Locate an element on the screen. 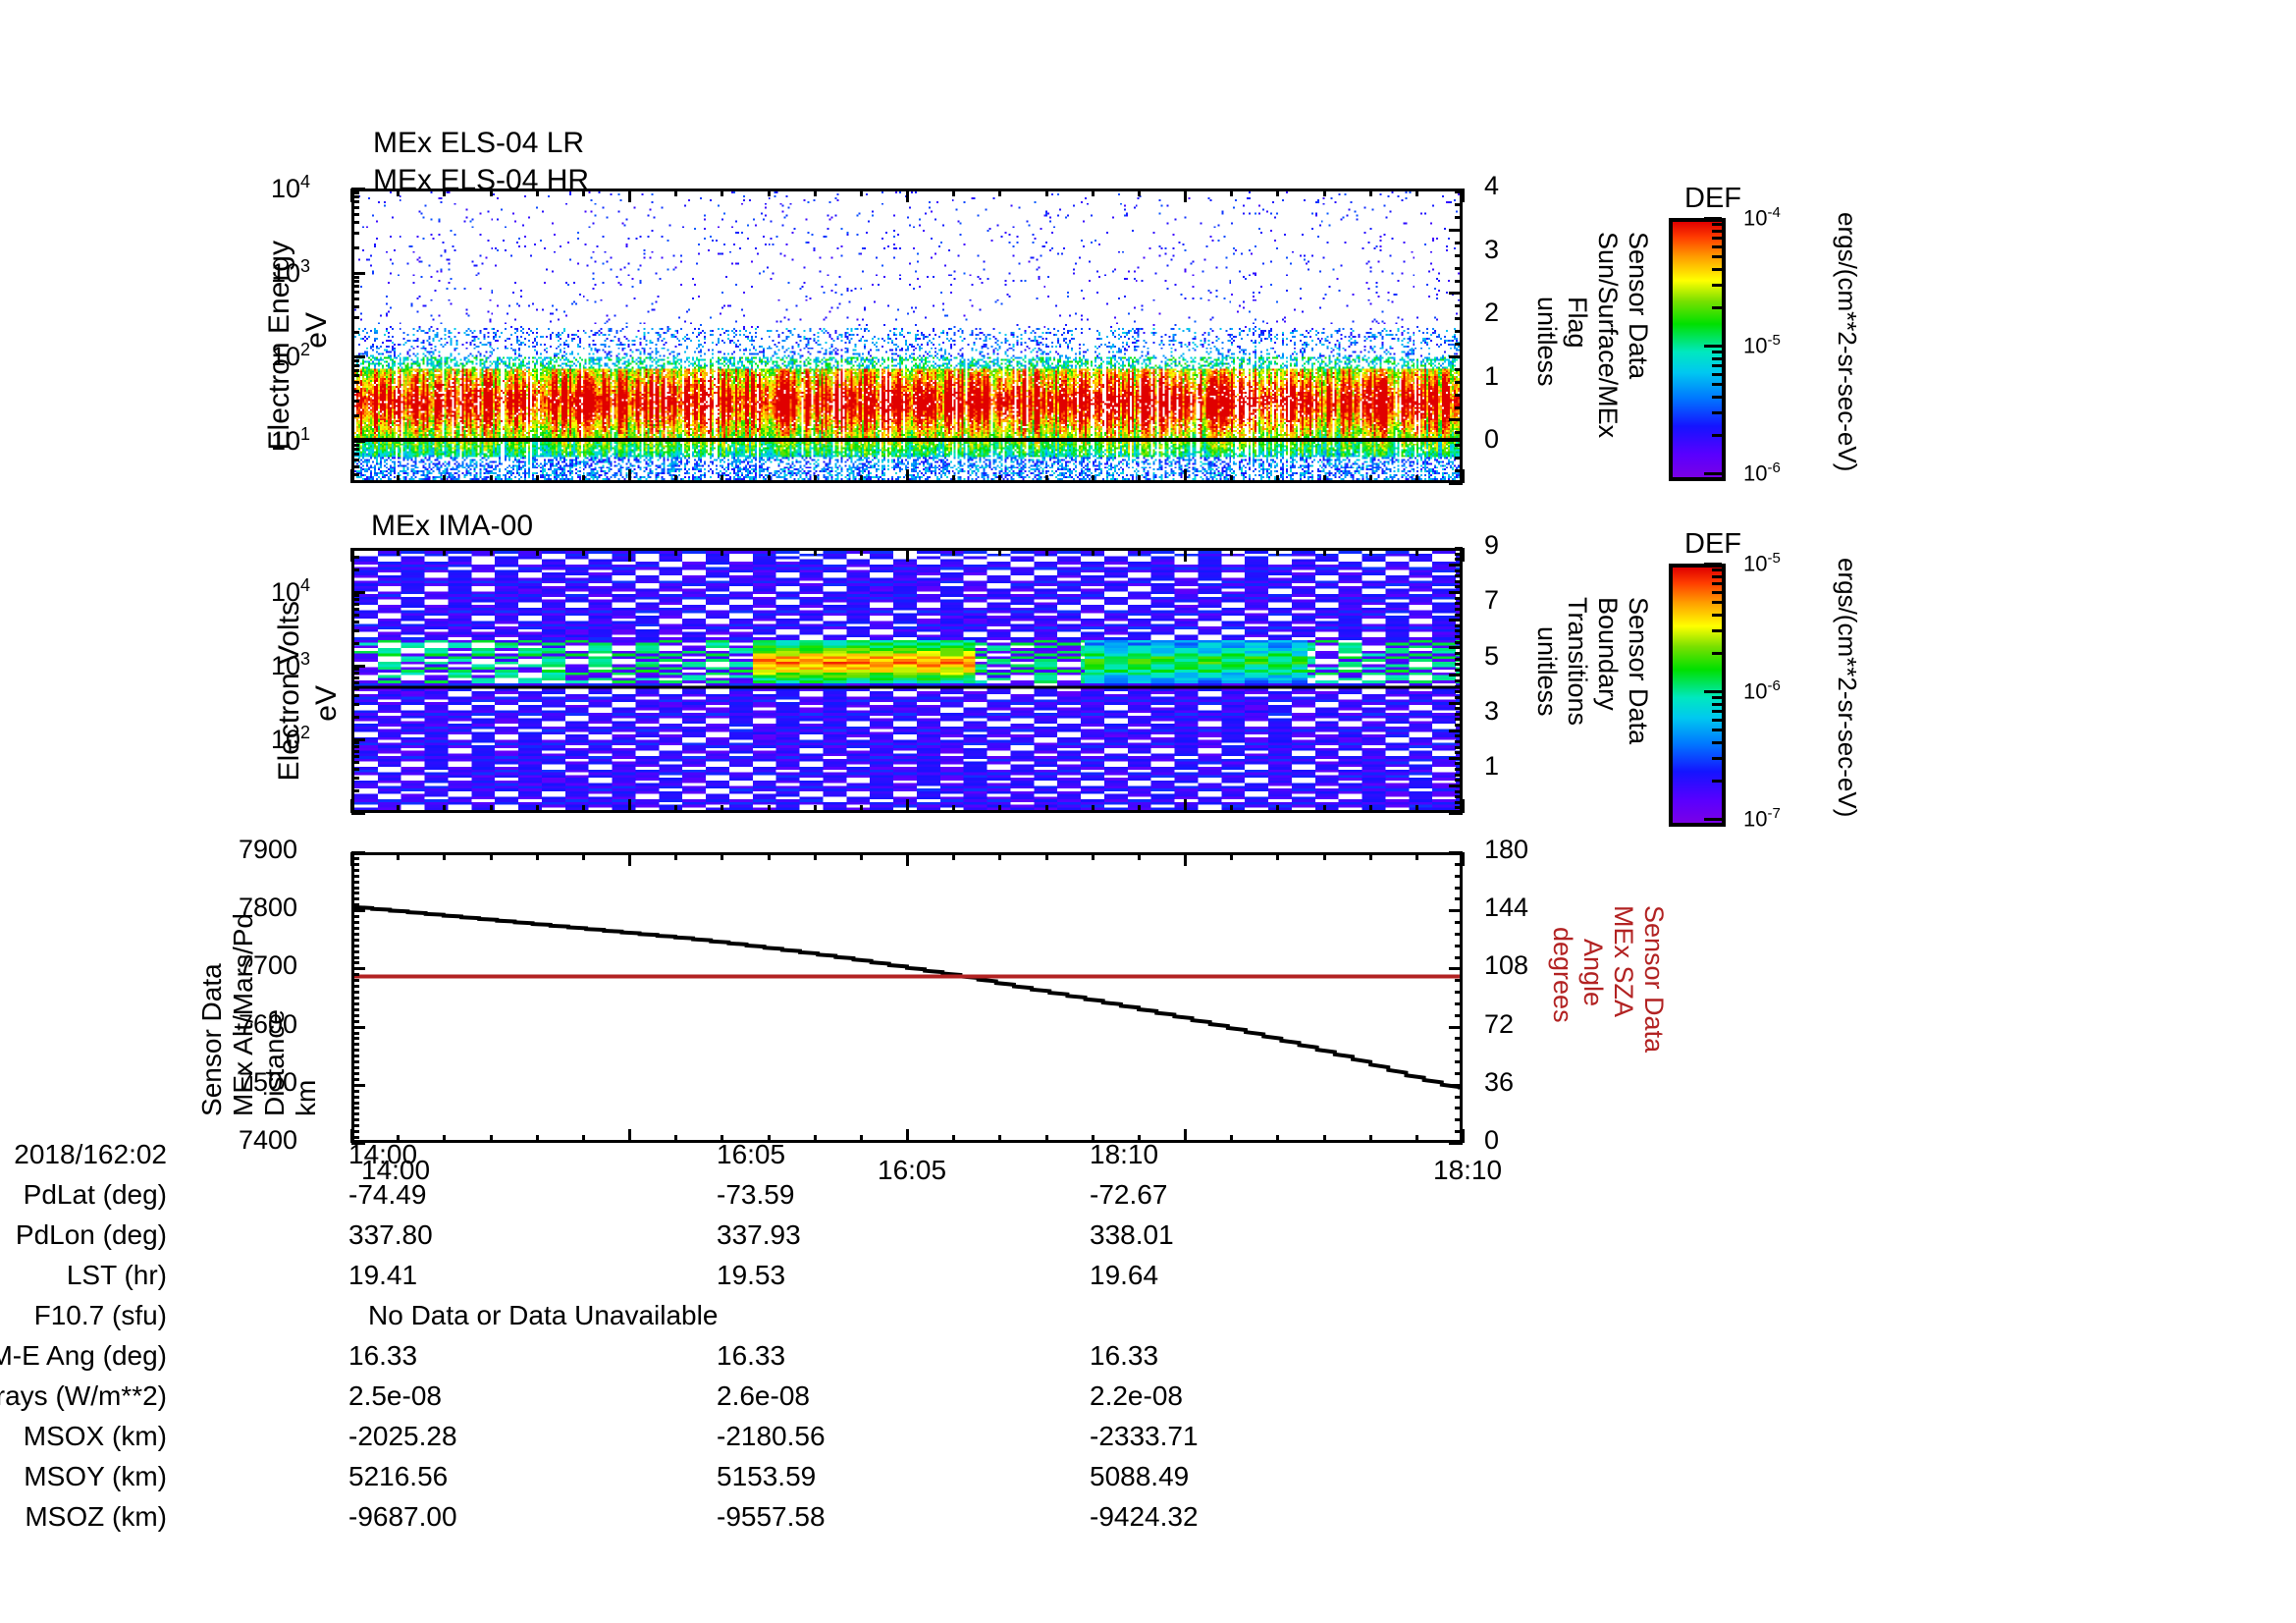 The width and height of the screenshot is (2296, 1623). panel-alt-right-tick-180: 180 is located at coordinates (1506, 849).